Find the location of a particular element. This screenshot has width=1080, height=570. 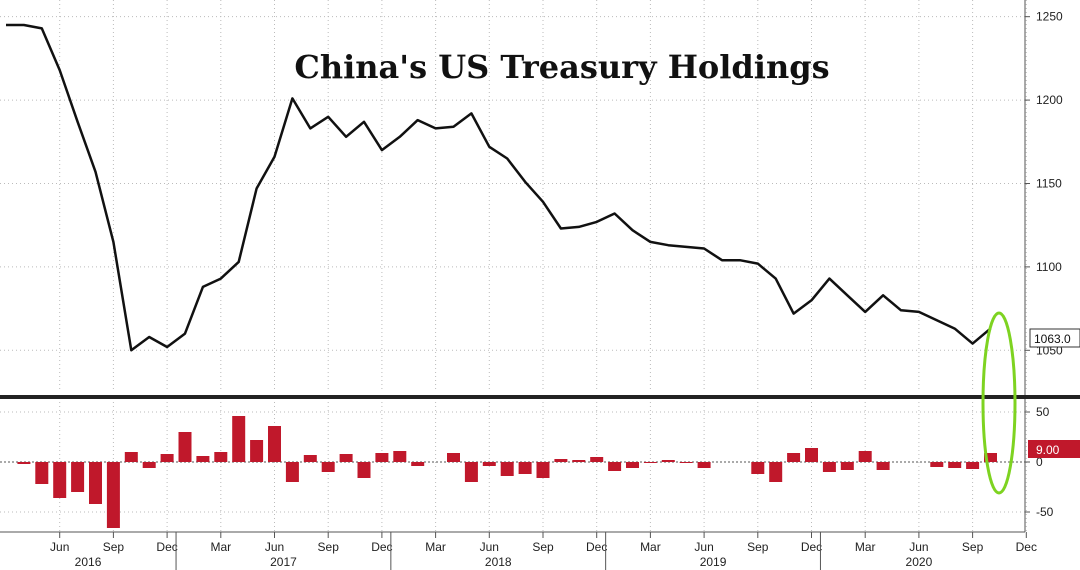

last-value-box is located at coordinates (1054, 338).